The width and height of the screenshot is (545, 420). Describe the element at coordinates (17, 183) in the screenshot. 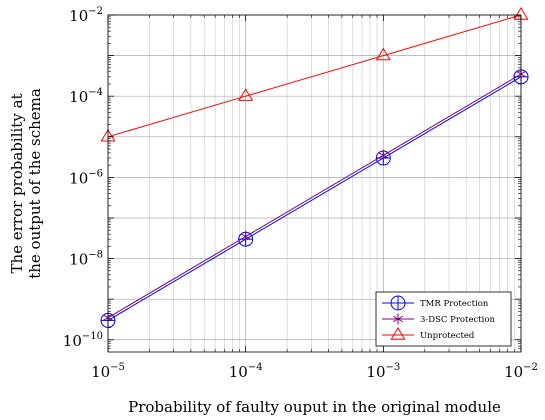

I see `y-axis-label-line-1: The error probability at` at that location.